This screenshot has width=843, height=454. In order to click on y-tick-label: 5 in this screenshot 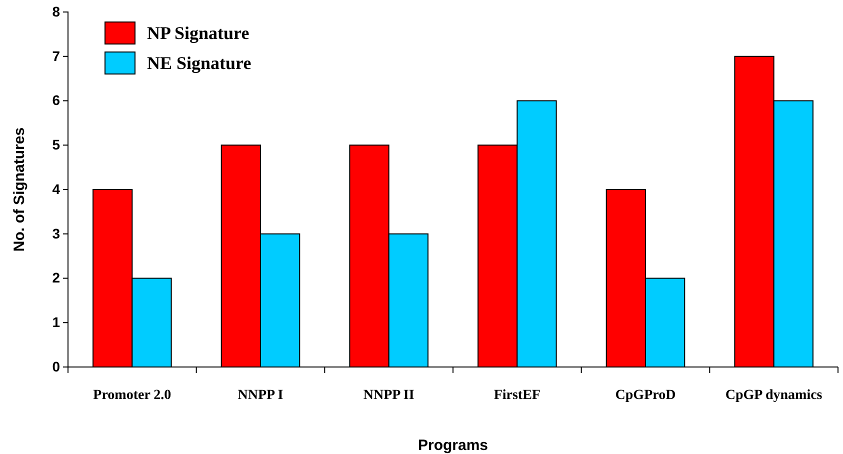, I will do `click(56, 144)`.